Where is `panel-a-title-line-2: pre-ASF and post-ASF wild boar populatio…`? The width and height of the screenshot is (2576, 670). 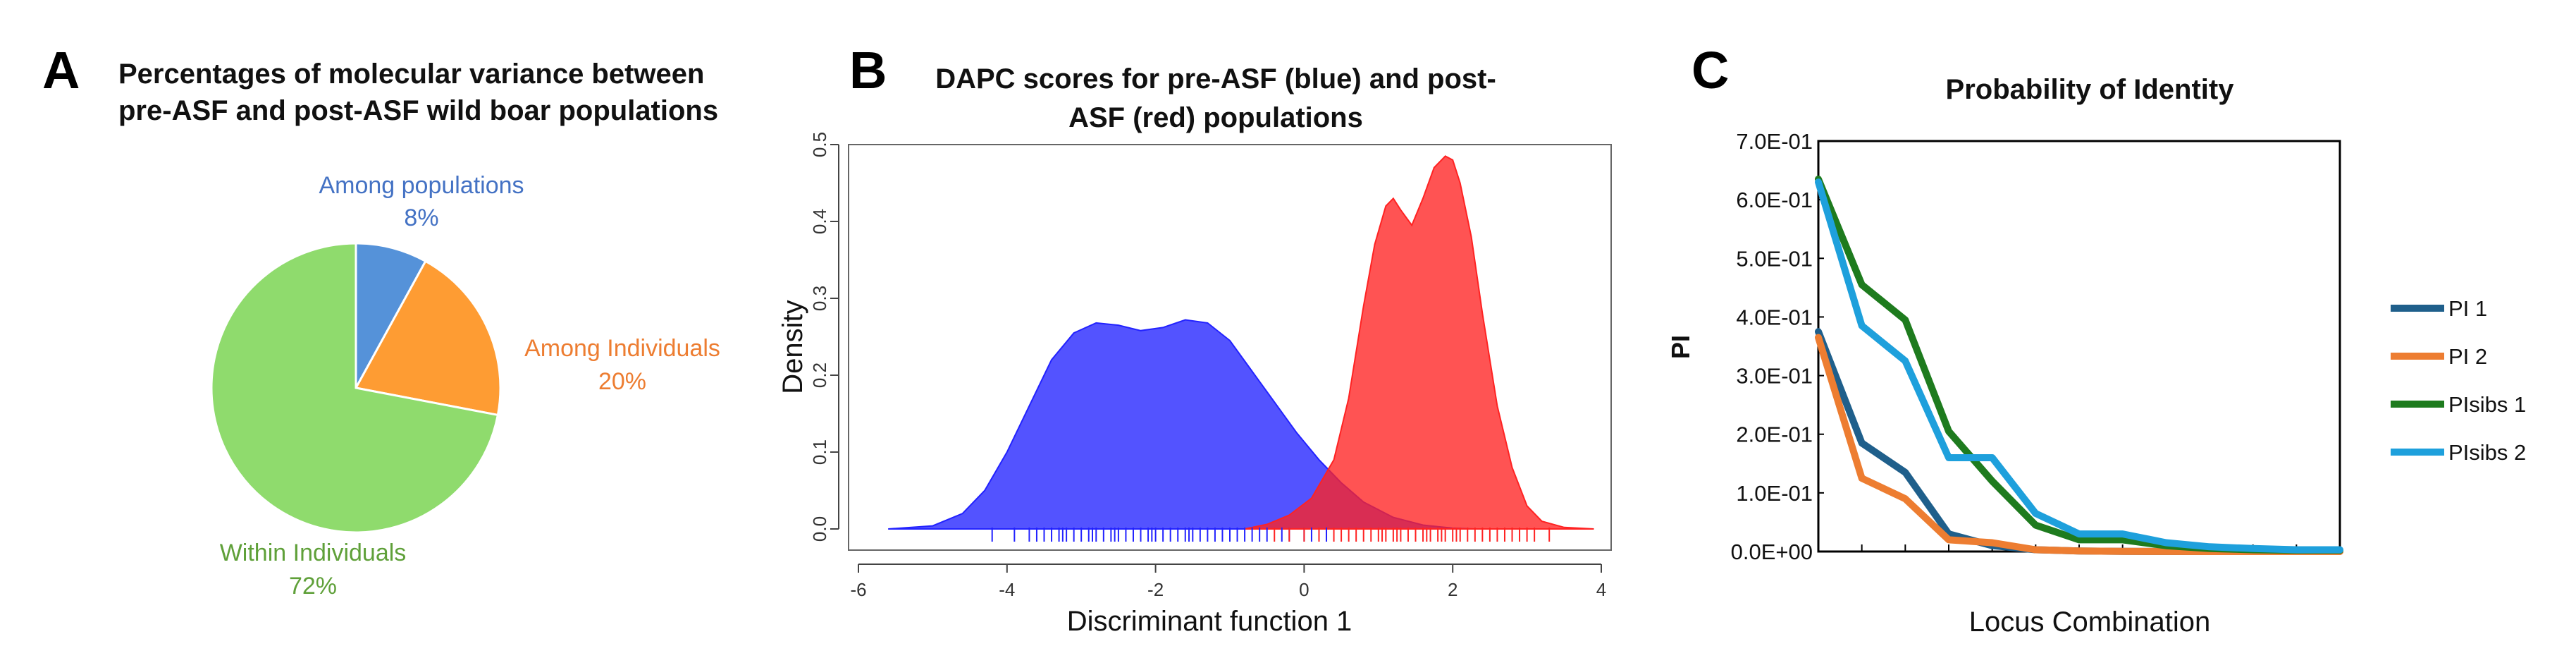
panel-a-title-line-2: pre-ASF and post-ASF wild boar populatio… is located at coordinates (418, 111).